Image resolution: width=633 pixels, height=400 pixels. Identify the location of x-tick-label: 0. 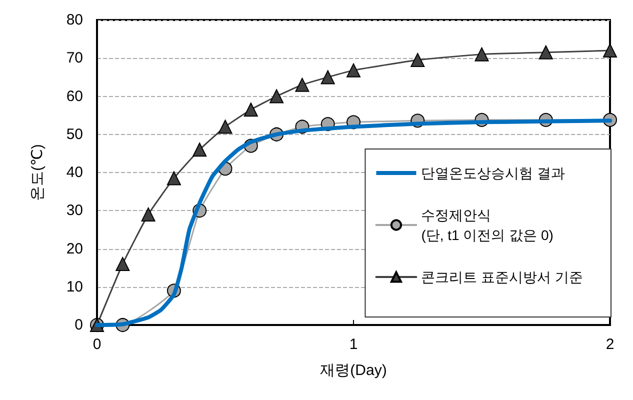
(97, 344).